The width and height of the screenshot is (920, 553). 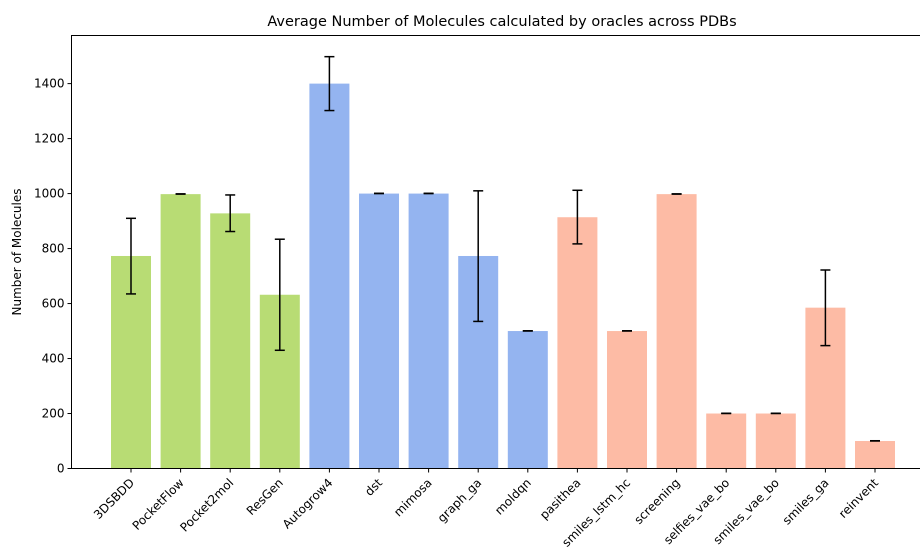 What do you see at coordinates (513, 497) in the screenshot?
I see `x-tick-label-moldqn: moldqn` at bounding box center [513, 497].